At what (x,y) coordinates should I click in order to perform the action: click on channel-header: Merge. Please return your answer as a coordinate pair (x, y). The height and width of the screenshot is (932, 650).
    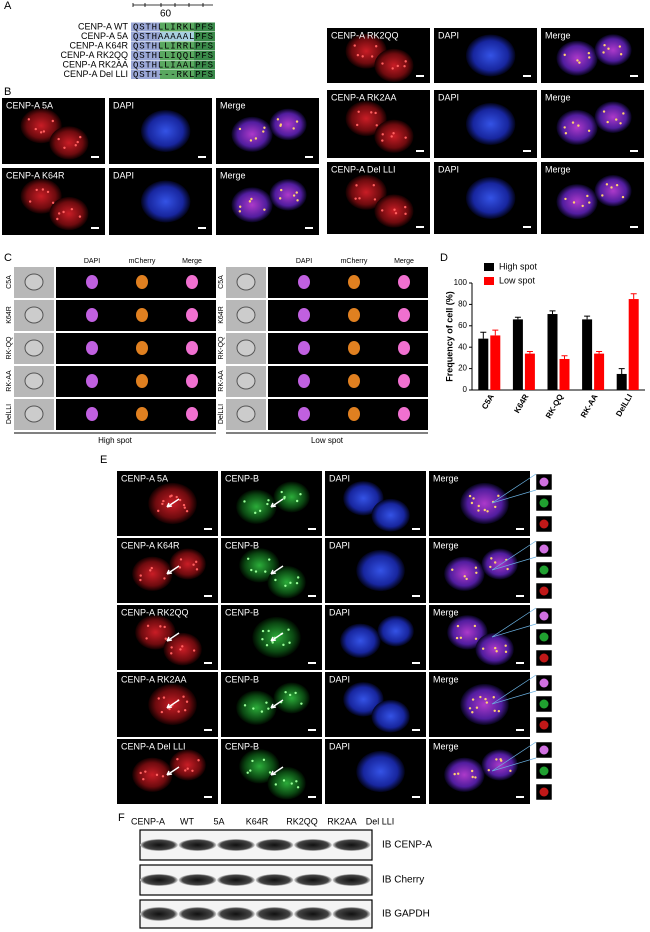
    Looking at the image, I should click on (192, 261).